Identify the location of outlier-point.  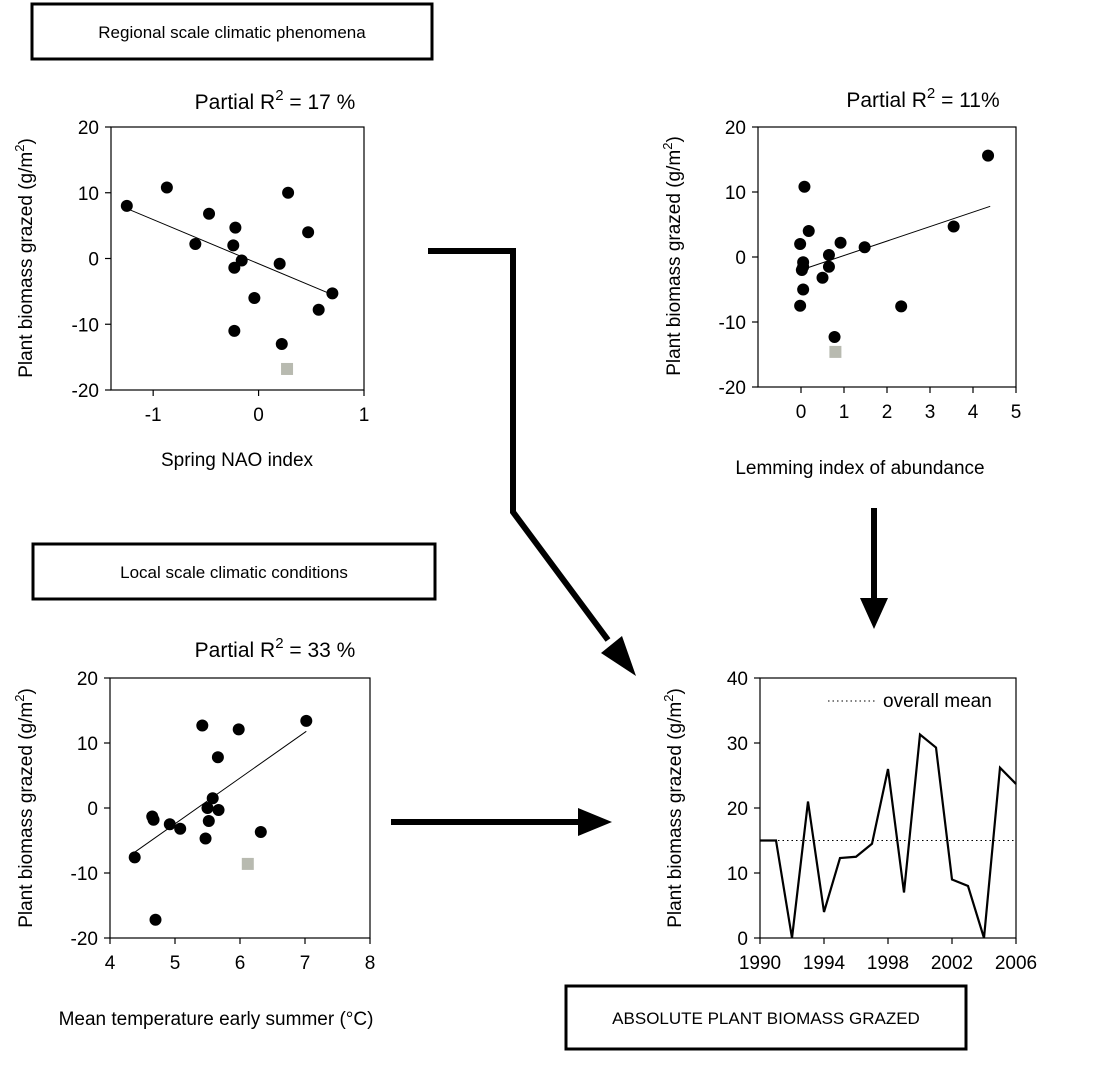
(835, 351).